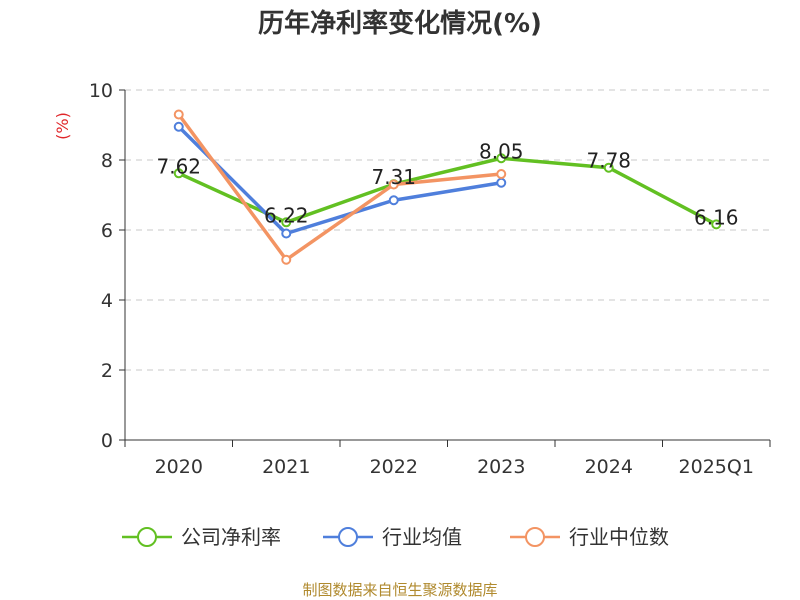  What do you see at coordinates (393, 177) in the screenshot?
I see `data-label: 7.31` at bounding box center [393, 177].